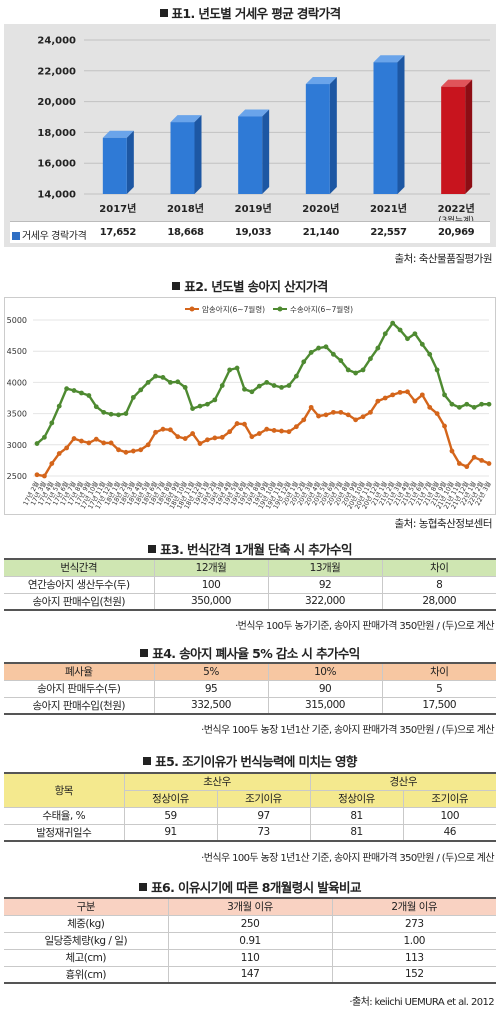  I want to click on y-tick-label: 20,000, so click(56, 102).